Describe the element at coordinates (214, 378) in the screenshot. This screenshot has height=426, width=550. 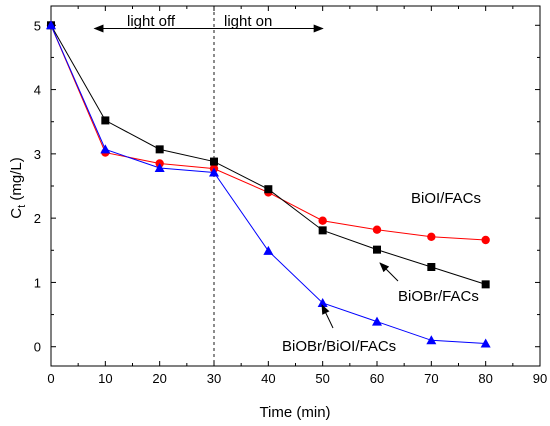
I see `x-tick-label: 30` at that location.